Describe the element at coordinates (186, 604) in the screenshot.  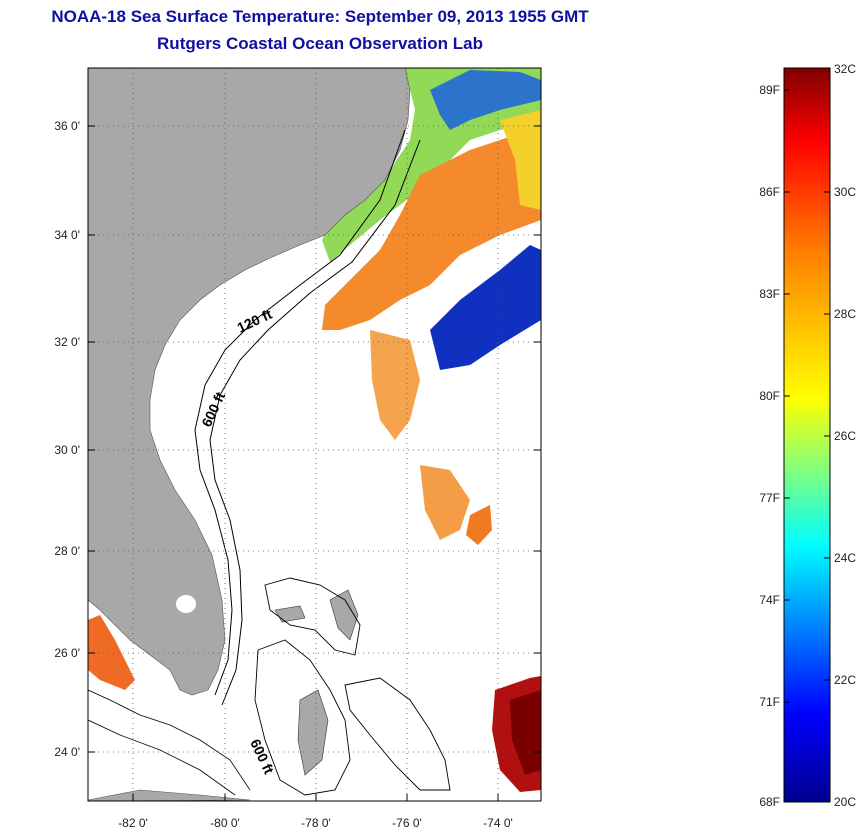
I see `lake-okeechobee` at that location.